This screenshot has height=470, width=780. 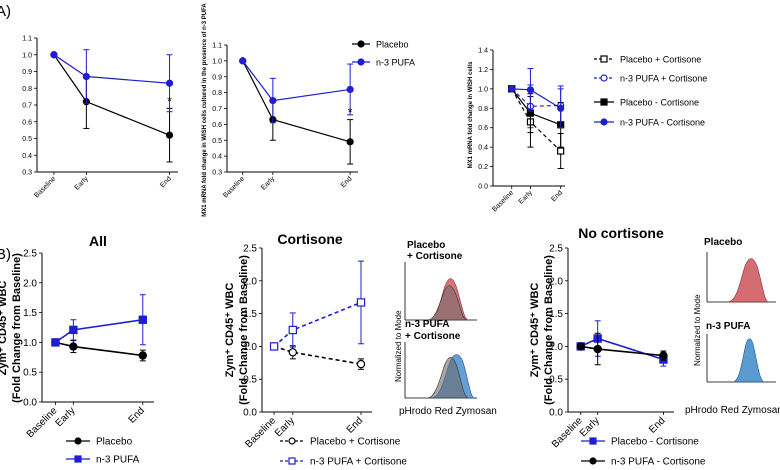 What do you see at coordinates (217, 125) in the screenshot?
I see `a2-ytick-label: 0.6` at bounding box center [217, 125].